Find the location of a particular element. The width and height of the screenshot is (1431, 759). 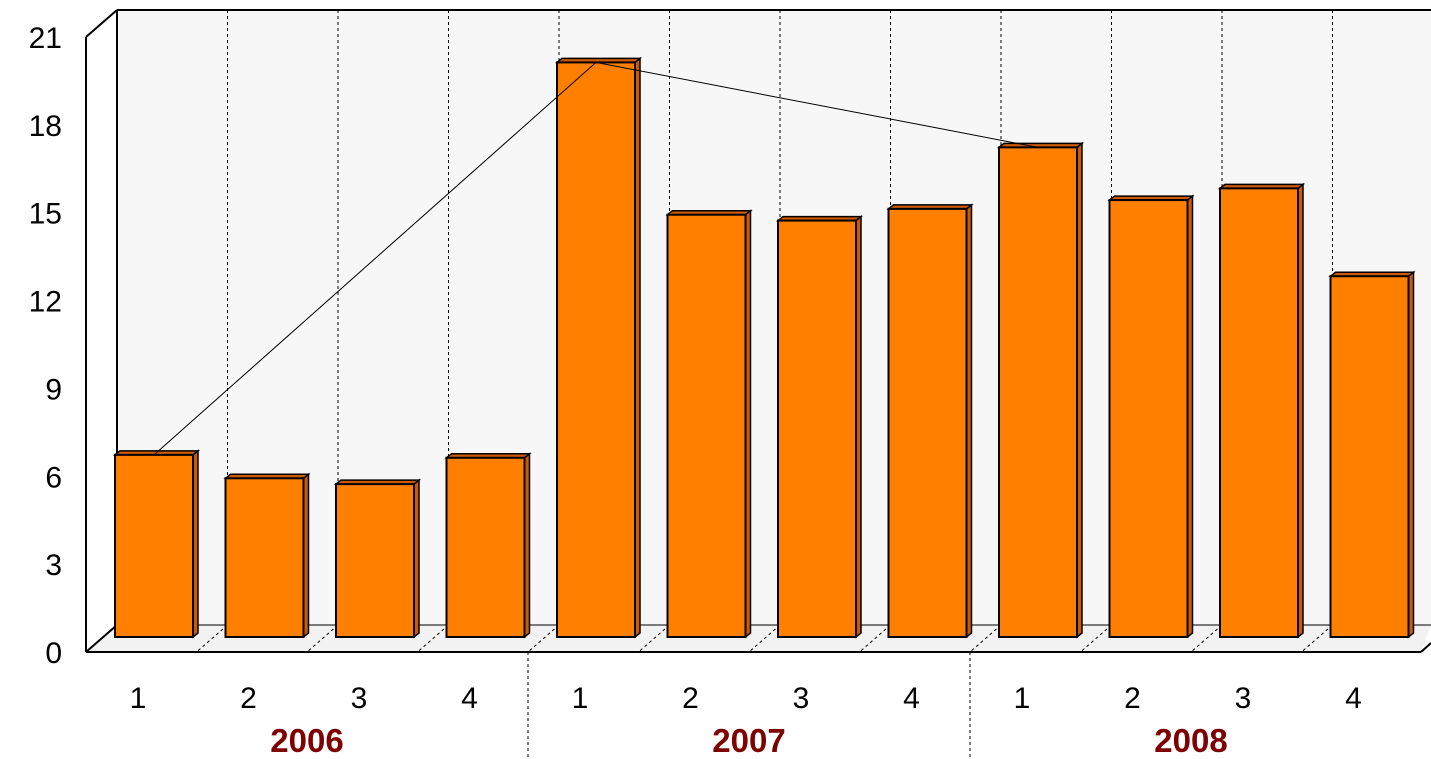

y-tick-labels: 0 3 6 9 12 15 18 21 is located at coordinates (45, 346).